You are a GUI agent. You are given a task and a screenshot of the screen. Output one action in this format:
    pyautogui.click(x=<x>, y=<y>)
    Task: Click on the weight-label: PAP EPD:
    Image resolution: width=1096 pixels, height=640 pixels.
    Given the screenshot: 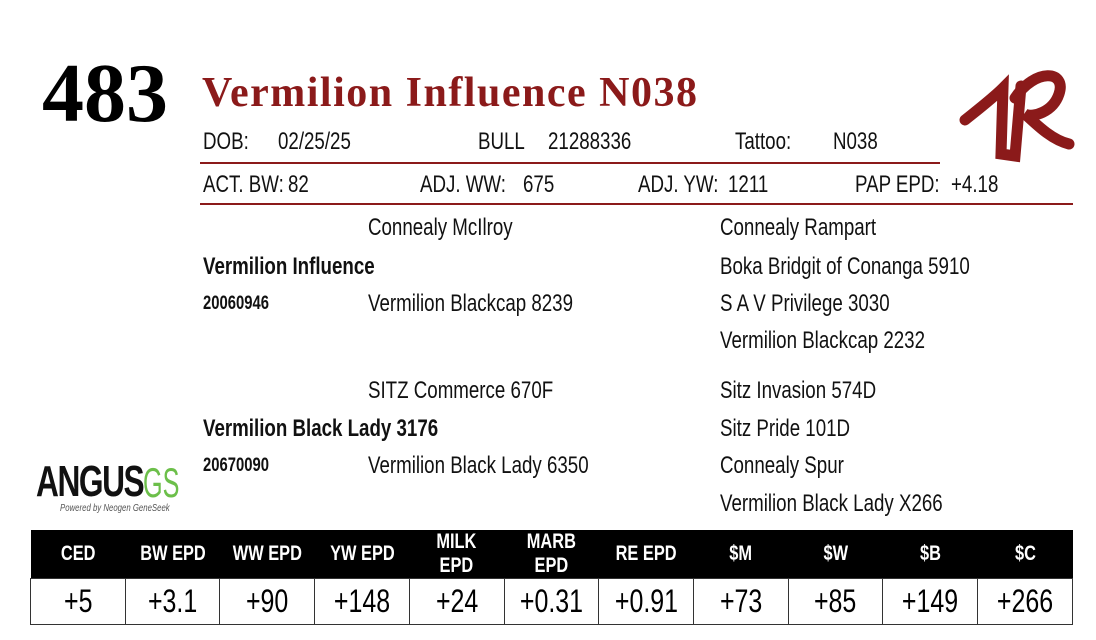 What is the action you would take?
    pyautogui.click(x=897, y=184)
    